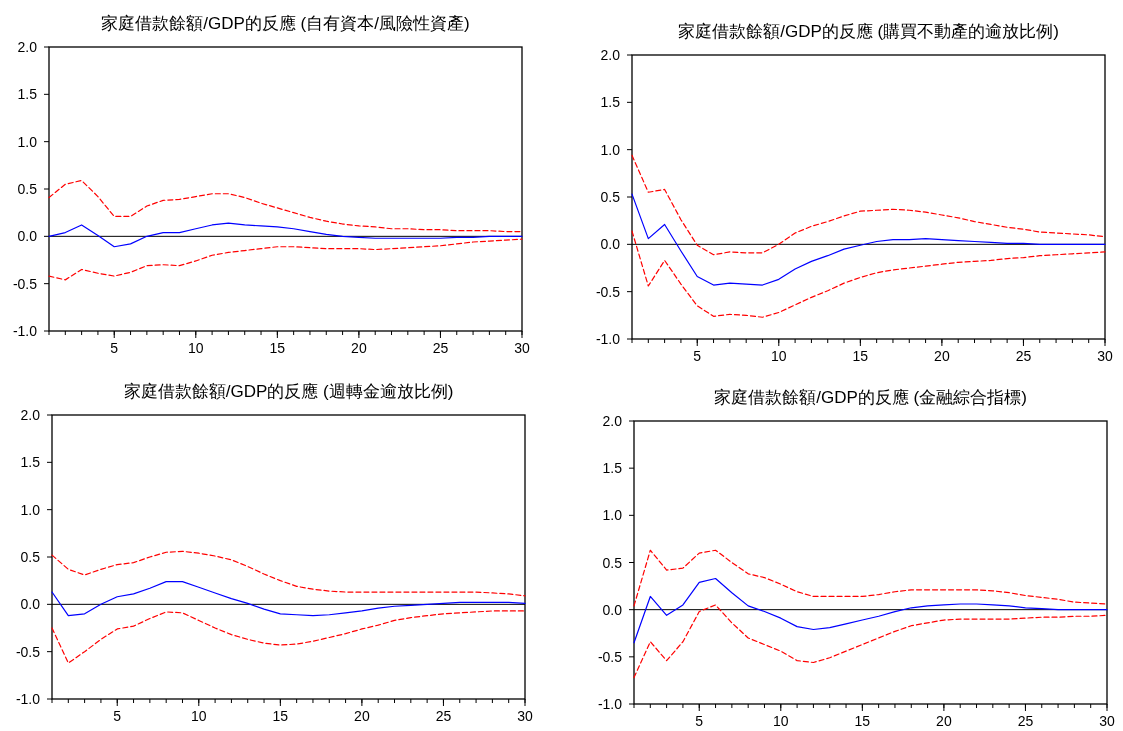 The height and width of the screenshot is (731, 1123). What do you see at coordinates (288, 391) in the screenshot?
I see `chart-title: 家庭借款餘額/GDP的反應 (週轉金逾放比例)` at bounding box center [288, 391].